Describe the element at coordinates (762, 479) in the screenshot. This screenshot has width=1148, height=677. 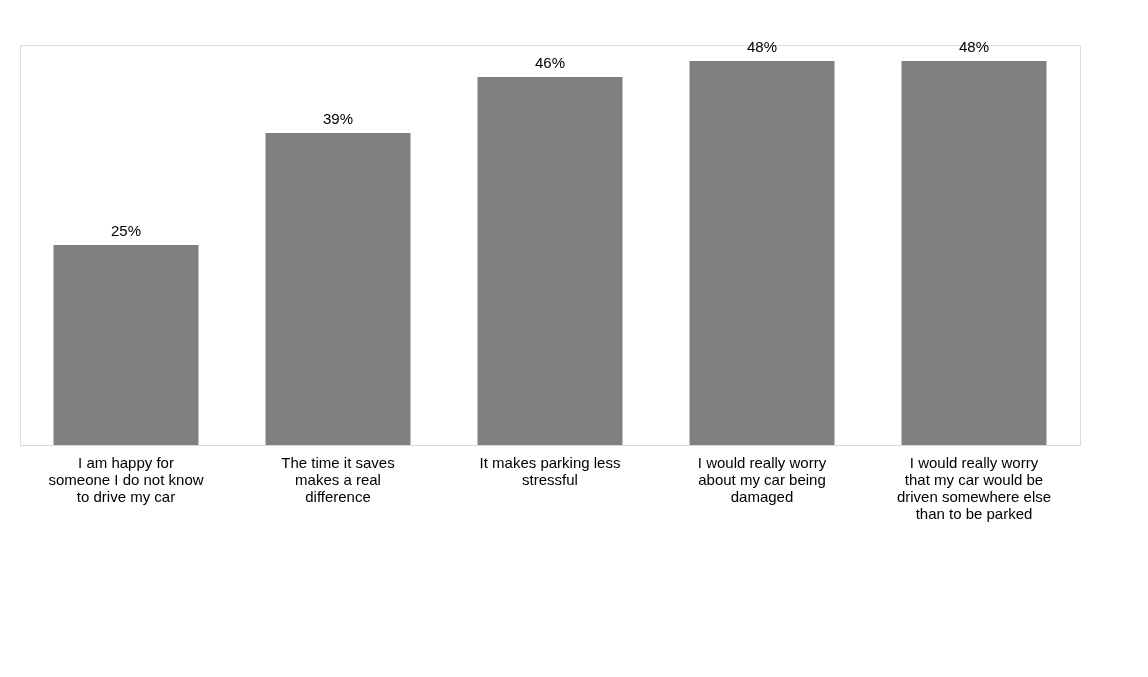
I see `x-tick-label: I would really worry about my car being damaged` at that location.